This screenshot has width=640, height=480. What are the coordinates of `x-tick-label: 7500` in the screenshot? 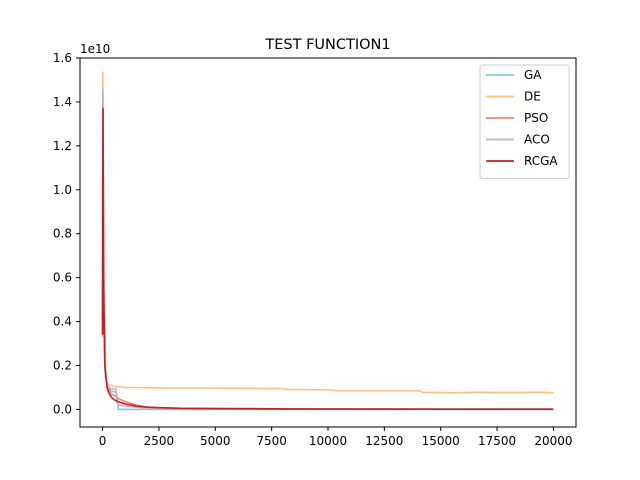 It's located at (271, 441).